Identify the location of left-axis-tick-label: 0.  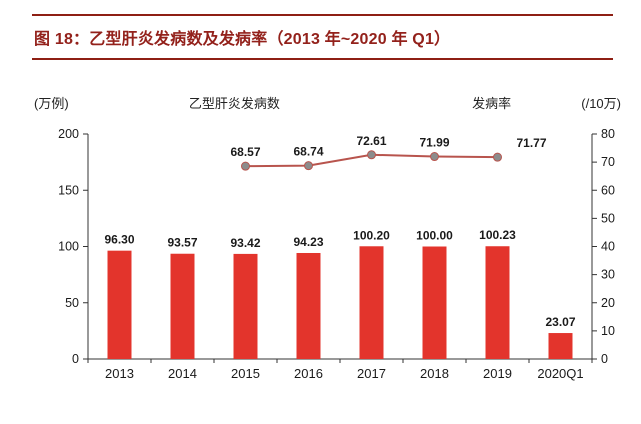
(75, 359).